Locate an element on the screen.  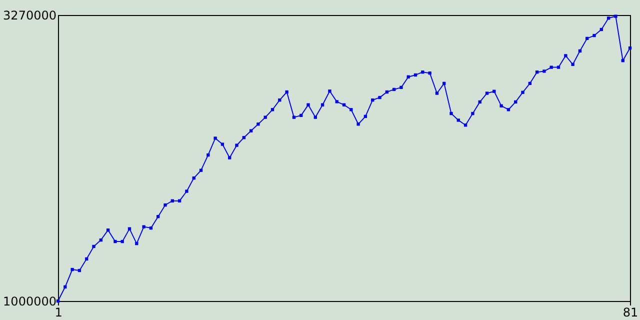
x-tick-label: 81 is located at coordinates (630, 313).